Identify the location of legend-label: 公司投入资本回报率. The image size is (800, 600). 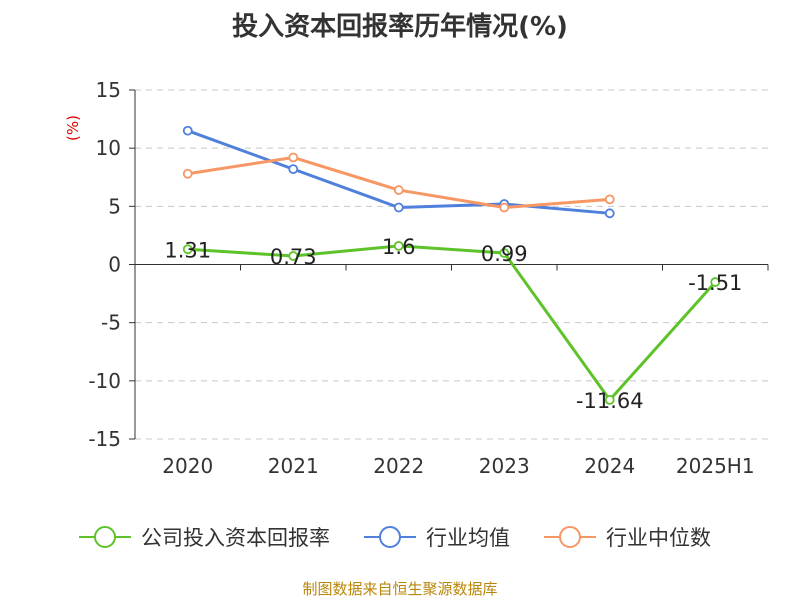
(235, 538).